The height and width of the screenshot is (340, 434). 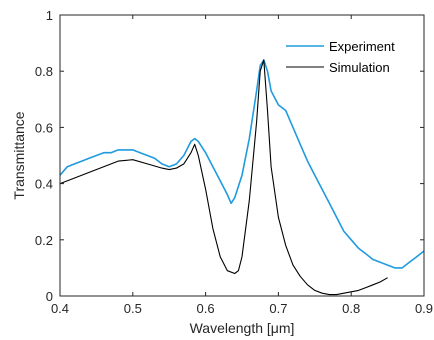 What do you see at coordinates (133, 308) in the screenshot?
I see `x-tick-label: 0.5` at bounding box center [133, 308].